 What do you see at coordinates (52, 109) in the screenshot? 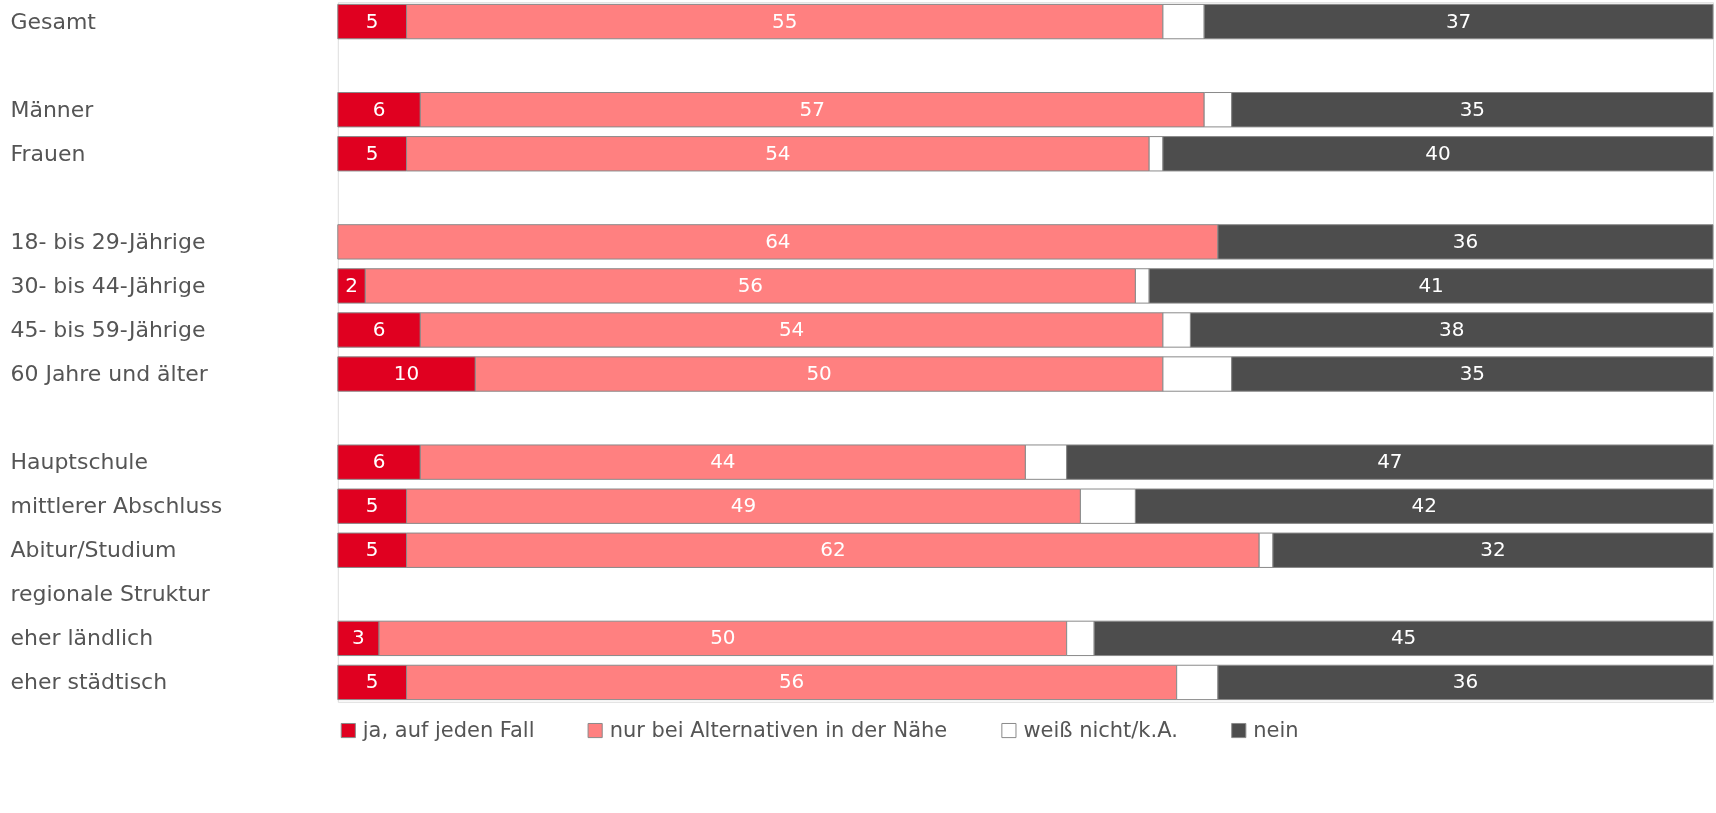
I see `y-tick-label: Männer` at bounding box center [52, 109].